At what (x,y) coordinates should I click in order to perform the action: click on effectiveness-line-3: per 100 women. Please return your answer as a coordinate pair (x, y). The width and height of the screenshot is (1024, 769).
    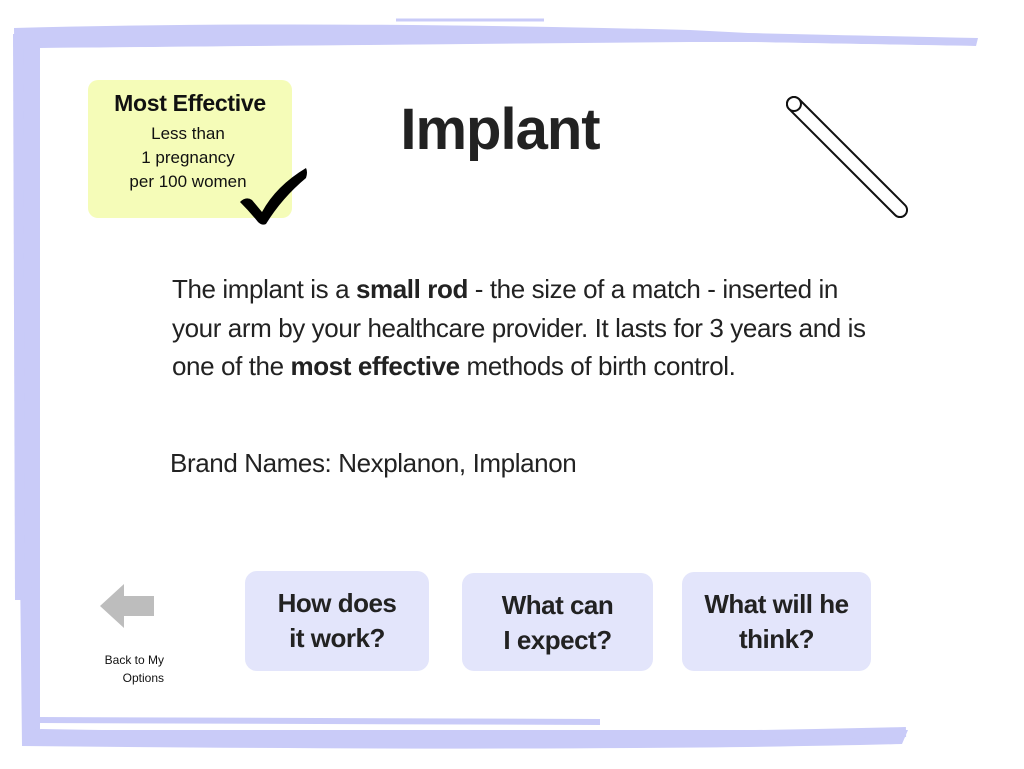
    Looking at the image, I should click on (188, 181).